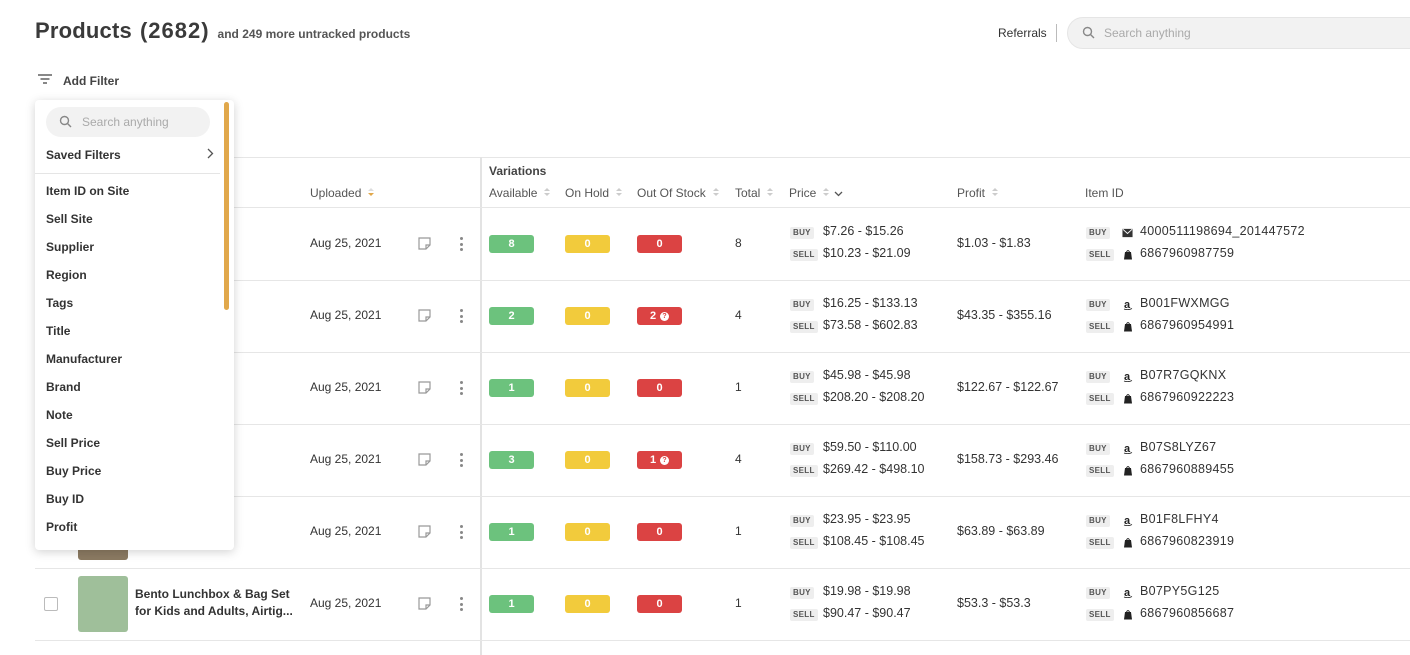  What do you see at coordinates (78, 81) in the screenshot?
I see `add-filter-button: Add Filter` at bounding box center [78, 81].